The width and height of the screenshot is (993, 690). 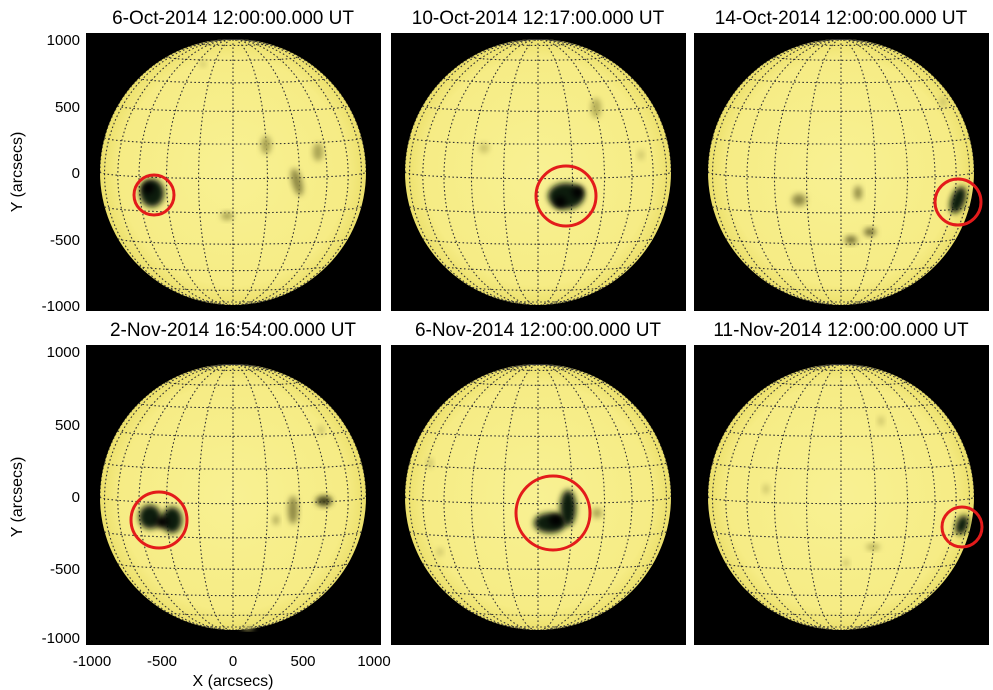 I want to click on x-tick-label: 500, so click(x=302, y=661).